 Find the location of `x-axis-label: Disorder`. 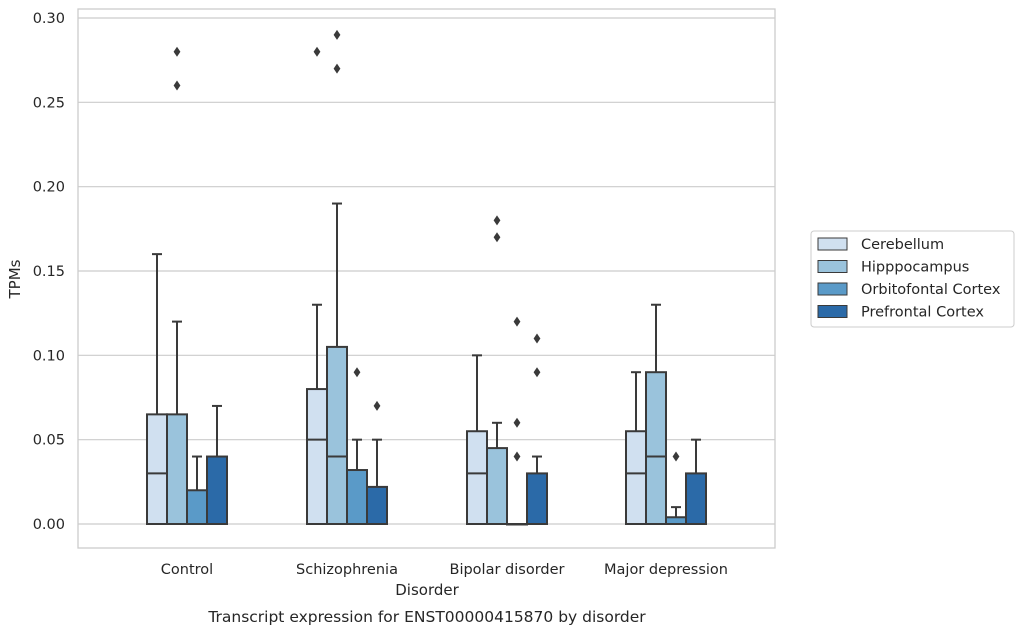

x-axis-label: Disorder is located at coordinates (427, 590).